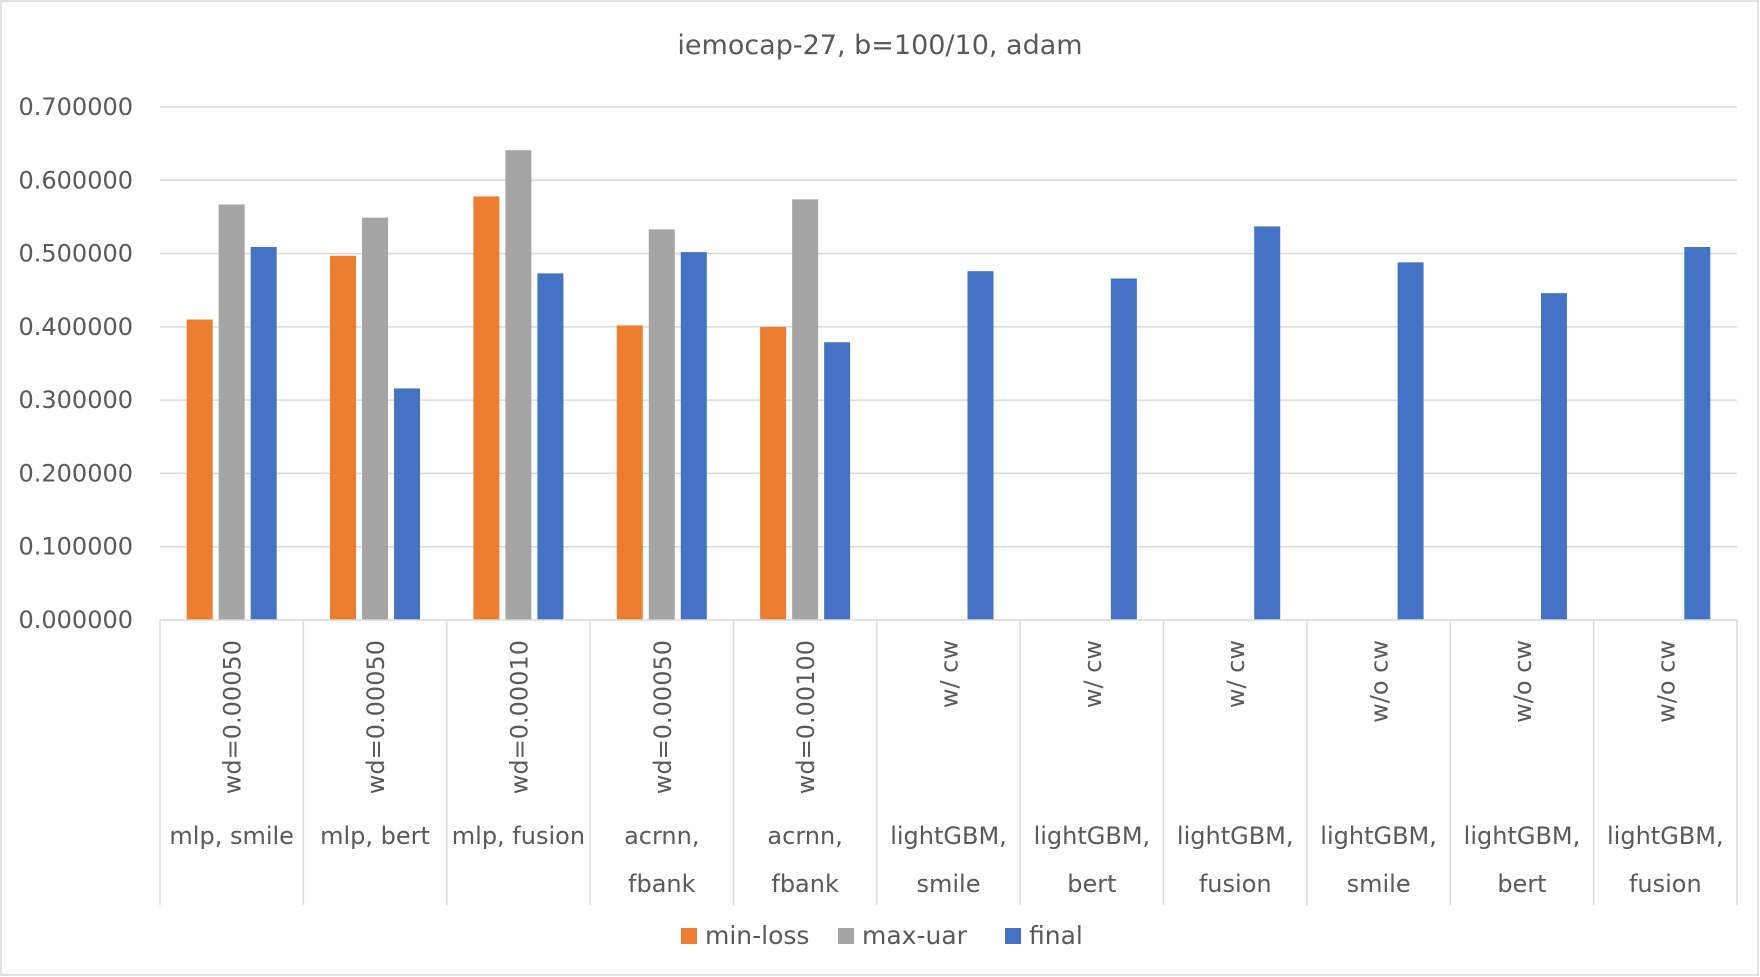 This screenshot has height=977, width=1760. Describe the element at coordinates (75, 254) in the screenshot. I see `y-tick-label: 0.500000` at that location.